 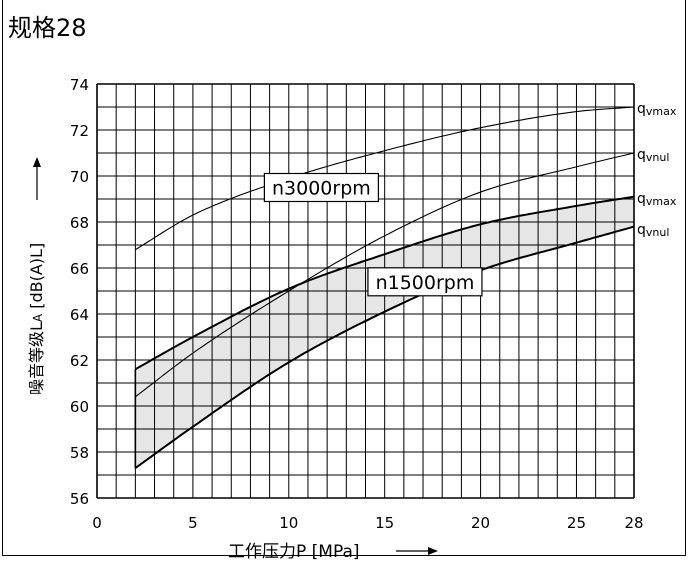 What do you see at coordinates (294, 552) in the screenshot?
I see `x-axis-label: 工作压力P [MPa]` at bounding box center [294, 552].